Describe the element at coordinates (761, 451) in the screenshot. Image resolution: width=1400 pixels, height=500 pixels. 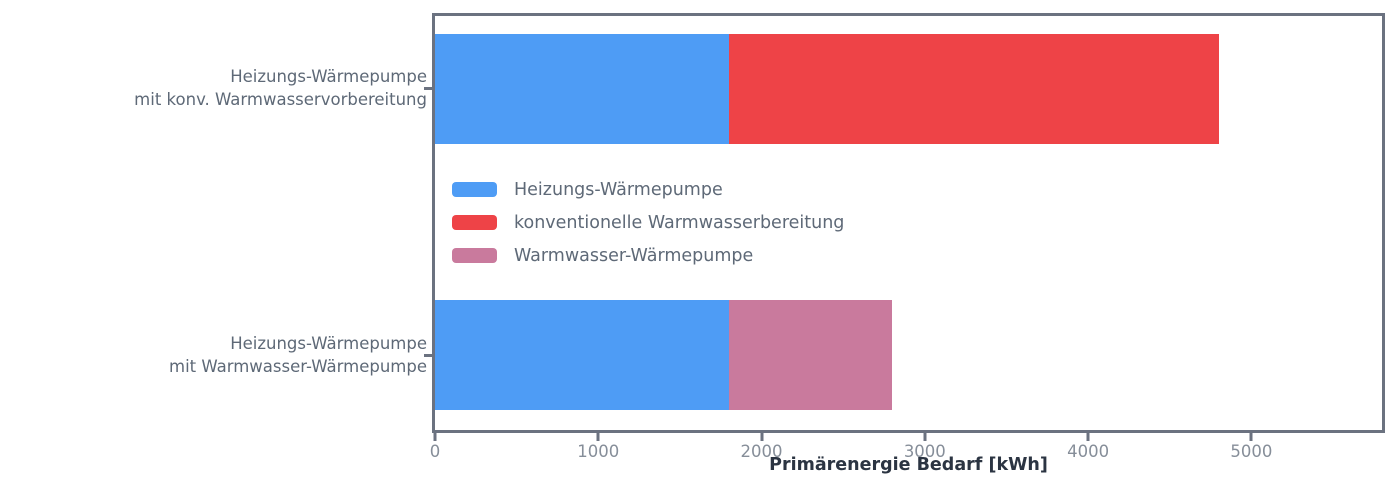
I see `x-tick-label: 2000` at that location.